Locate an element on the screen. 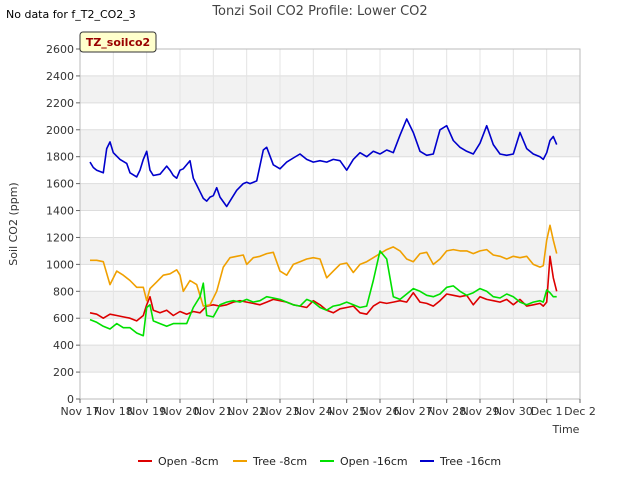 The image size is (640, 480). x-tick-label: Nov 19 is located at coordinates (146, 411).